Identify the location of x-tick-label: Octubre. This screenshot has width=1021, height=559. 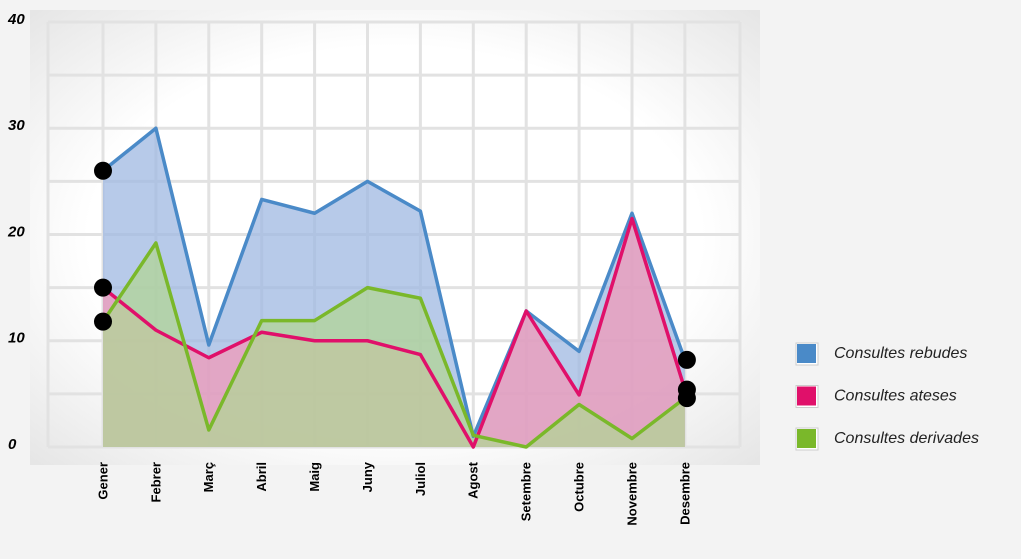
(579, 487).